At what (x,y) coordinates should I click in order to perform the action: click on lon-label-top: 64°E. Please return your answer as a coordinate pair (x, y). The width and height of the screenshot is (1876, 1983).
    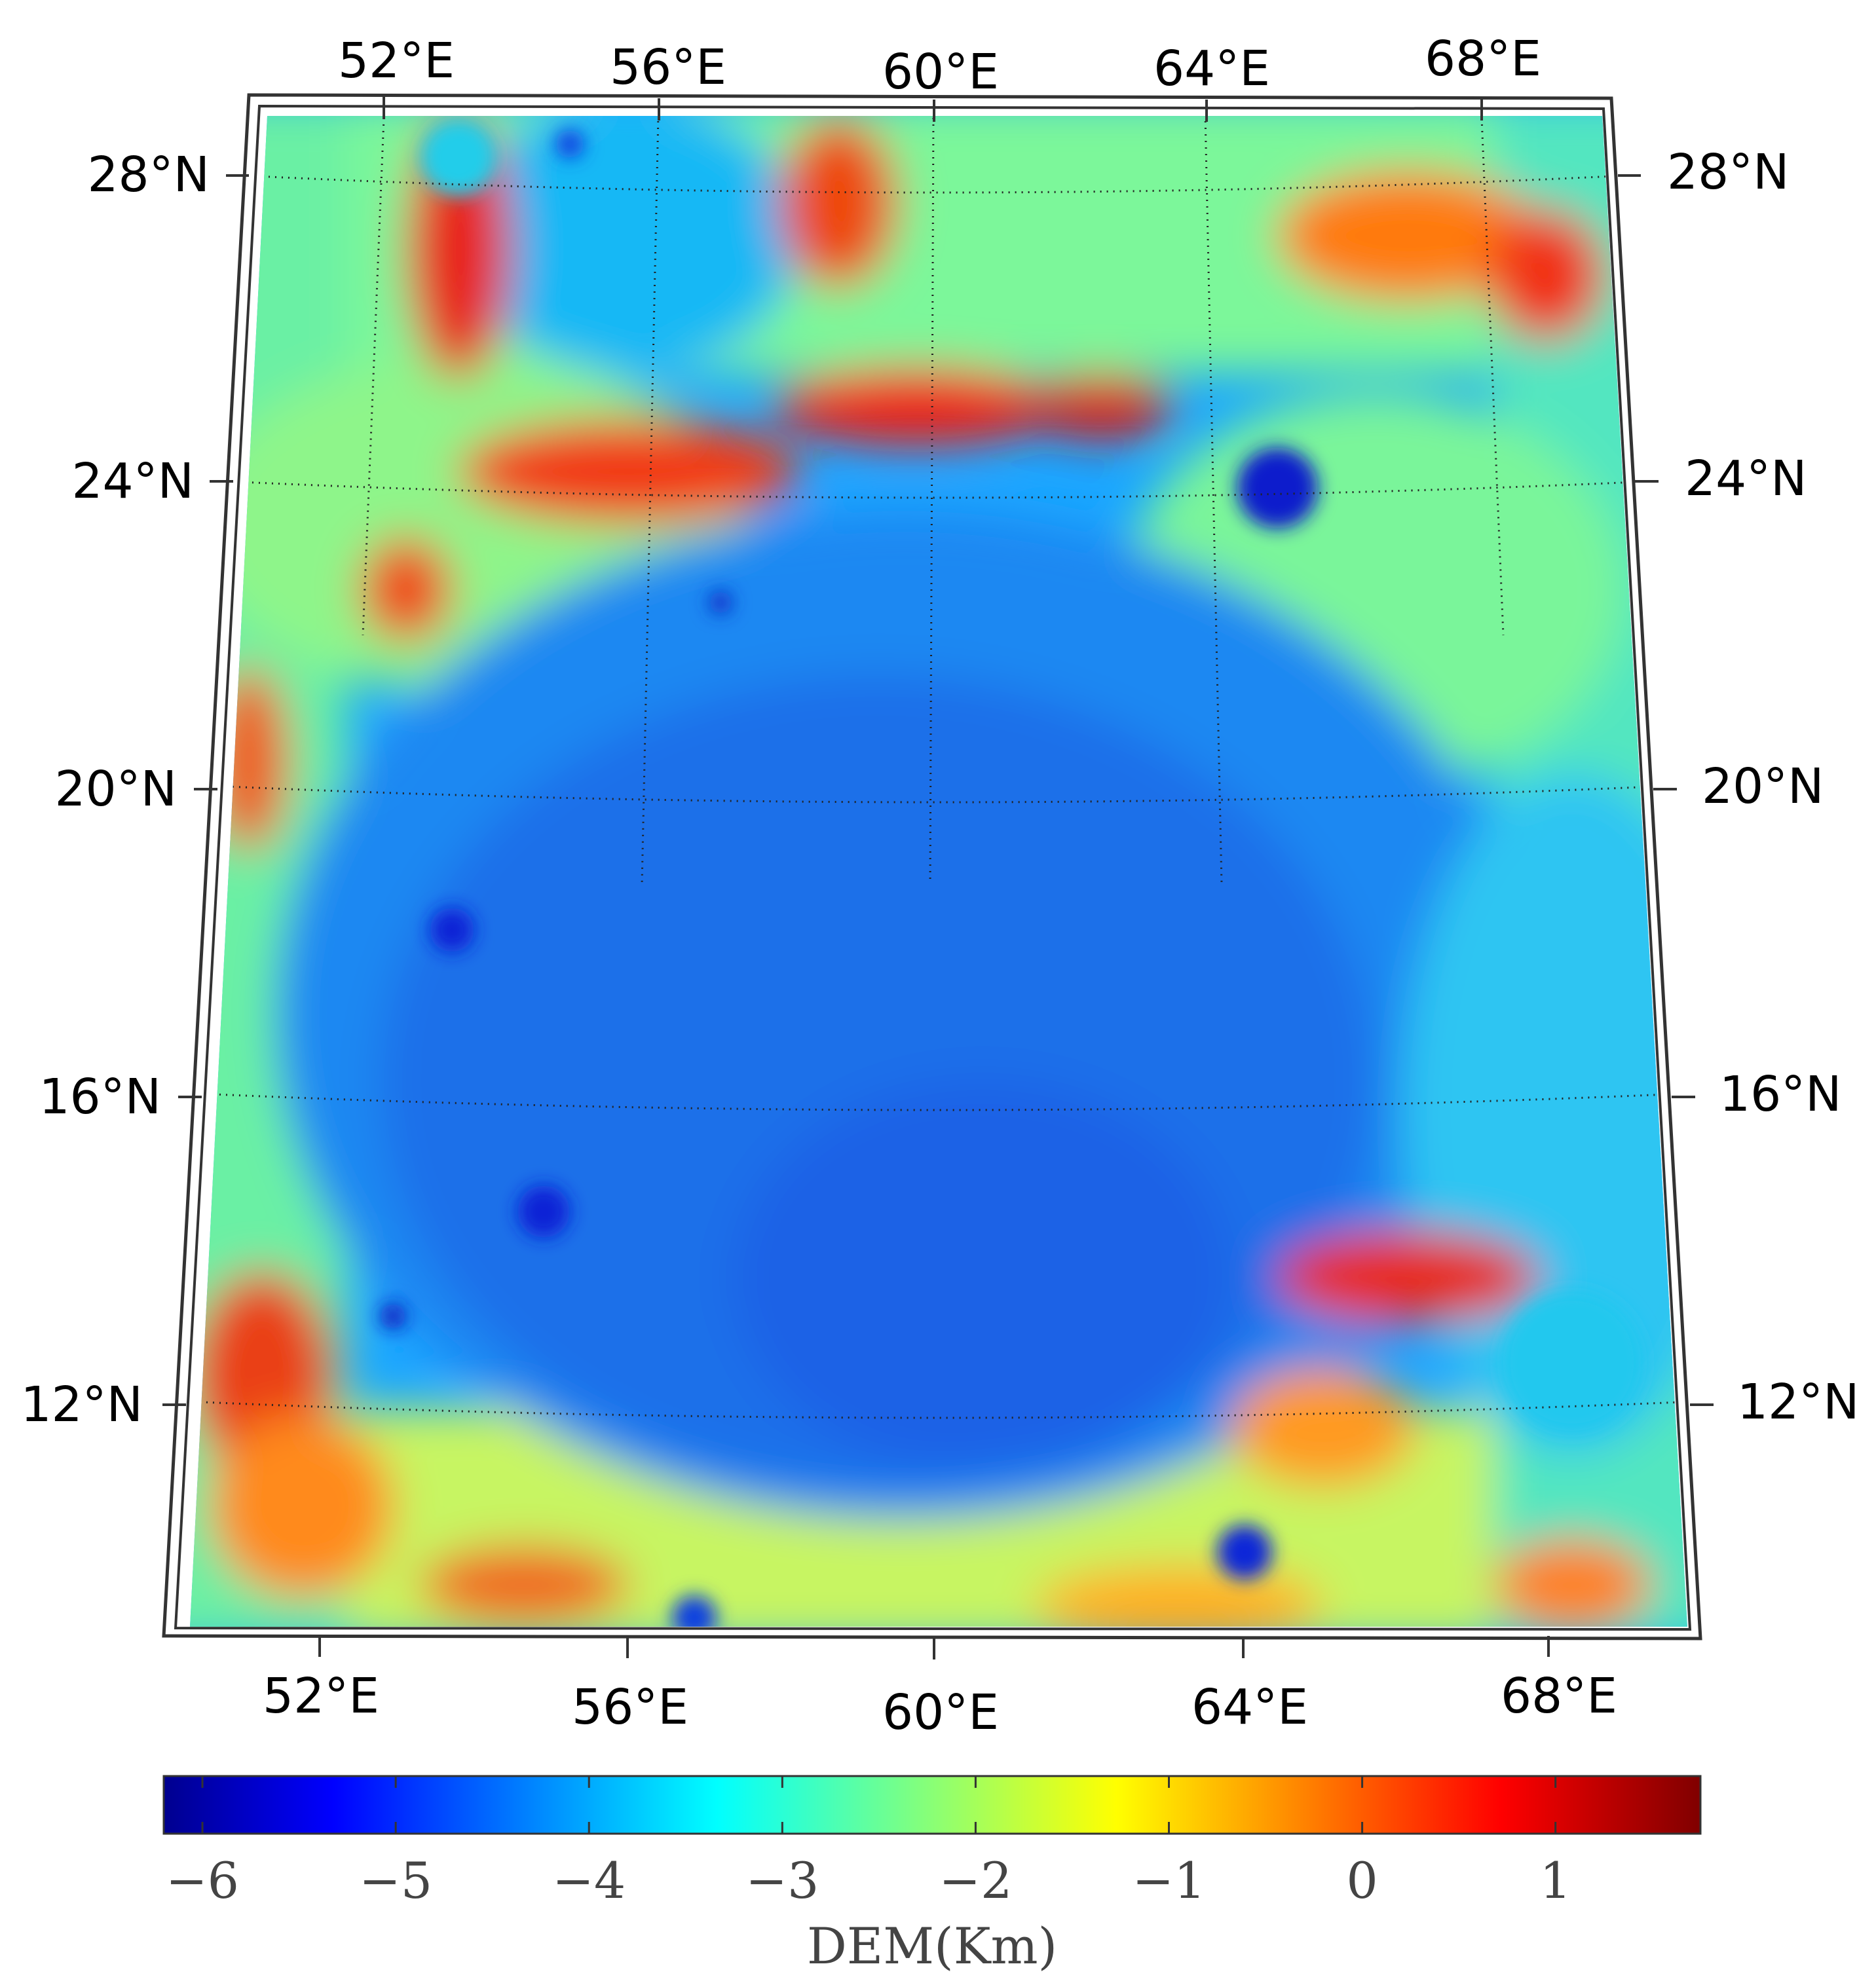
    Looking at the image, I should click on (1212, 69).